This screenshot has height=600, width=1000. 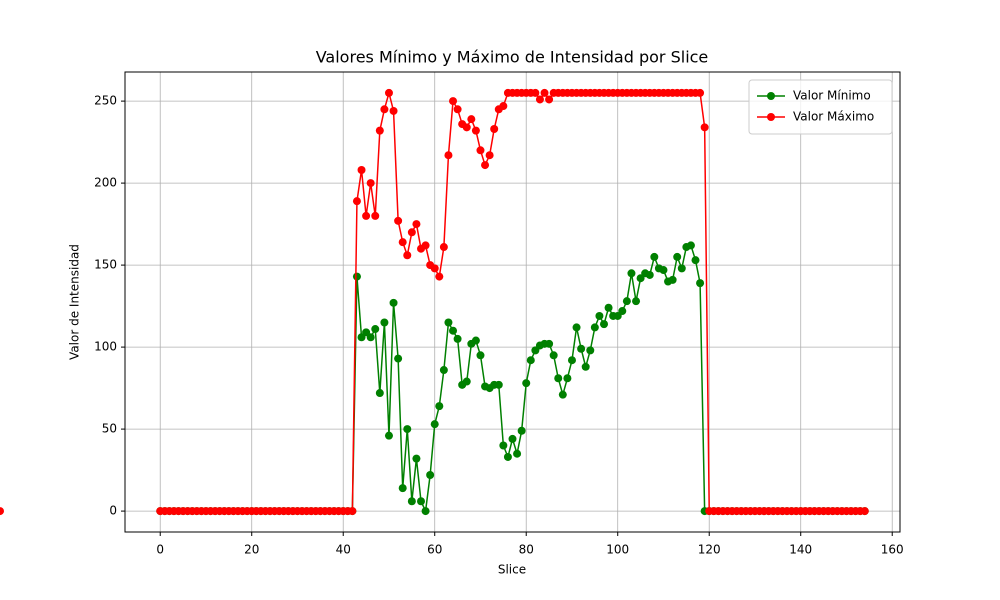 What do you see at coordinates (892, 550) in the screenshot?
I see `x-tick-label: 160` at bounding box center [892, 550].